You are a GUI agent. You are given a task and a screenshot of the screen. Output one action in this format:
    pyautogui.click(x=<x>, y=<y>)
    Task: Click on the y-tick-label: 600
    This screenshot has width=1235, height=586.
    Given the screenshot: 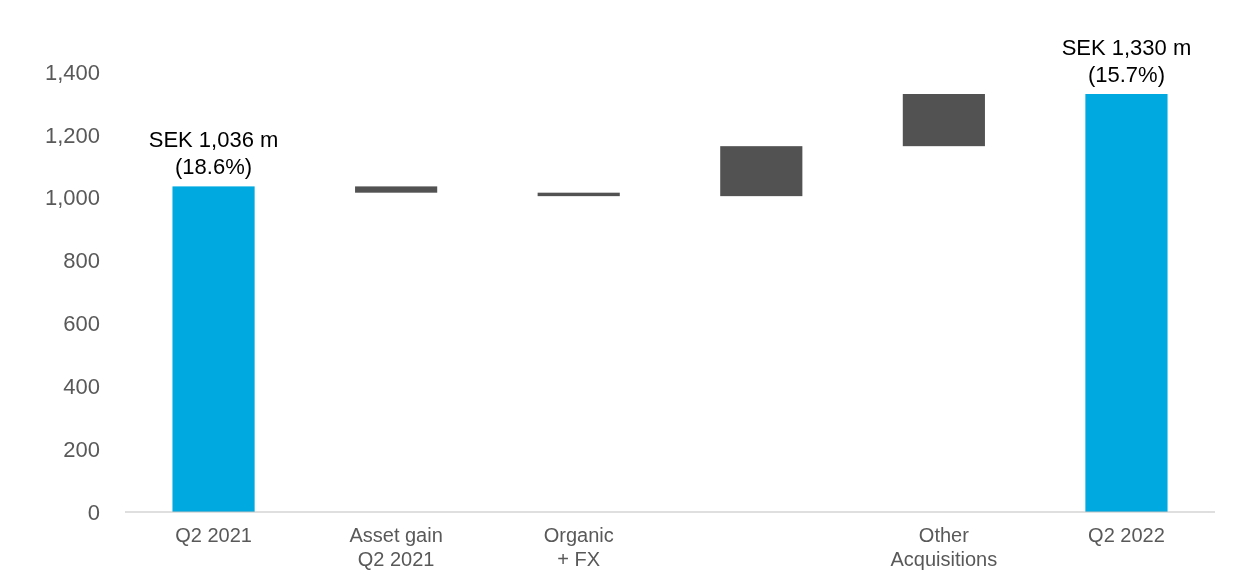 What is the action you would take?
    pyautogui.click(x=81, y=324)
    